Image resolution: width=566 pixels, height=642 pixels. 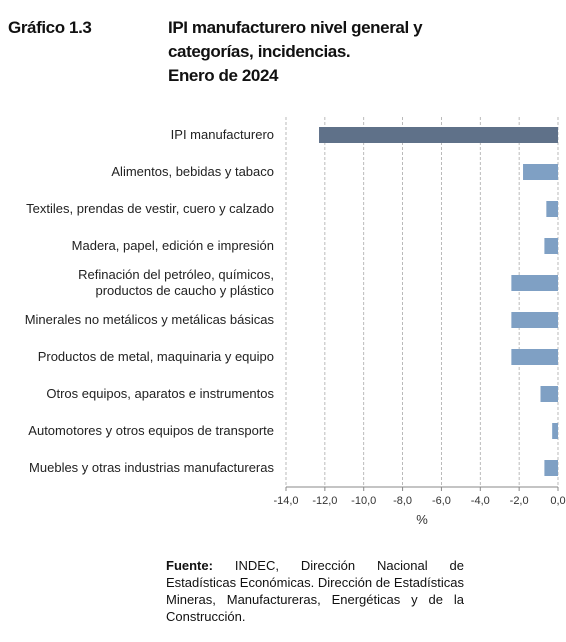 What do you see at coordinates (519, 501) in the screenshot?
I see `x-tick-label: -2,0` at bounding box center [519, 501].